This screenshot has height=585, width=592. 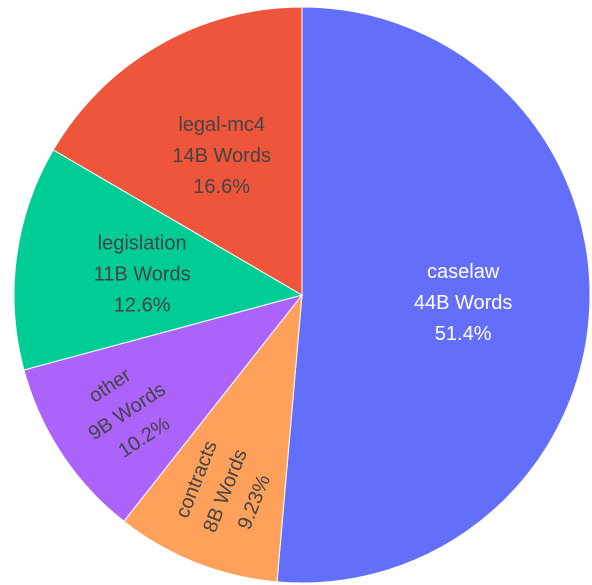 I want to click on slice-words: 11B Words, so click(x=142, y=275).